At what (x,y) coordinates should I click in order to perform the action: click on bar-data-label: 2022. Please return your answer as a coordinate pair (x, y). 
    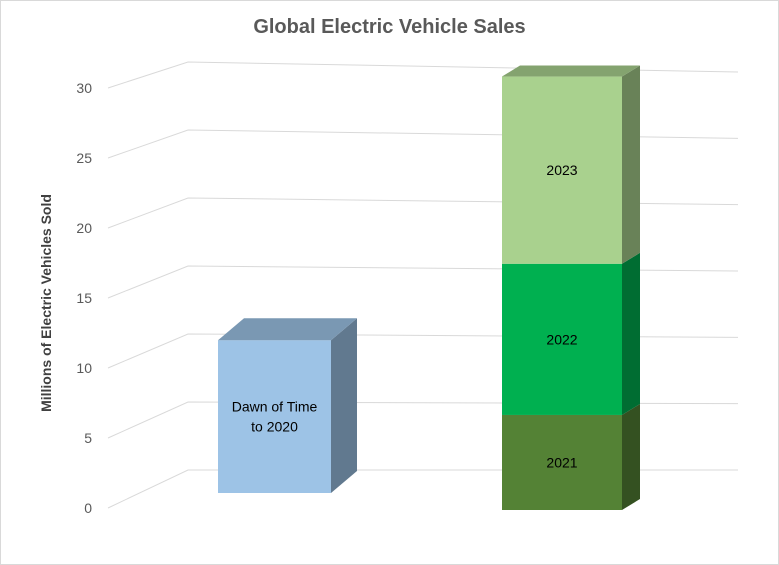
    Looking at the image, I should click on (561, 339).